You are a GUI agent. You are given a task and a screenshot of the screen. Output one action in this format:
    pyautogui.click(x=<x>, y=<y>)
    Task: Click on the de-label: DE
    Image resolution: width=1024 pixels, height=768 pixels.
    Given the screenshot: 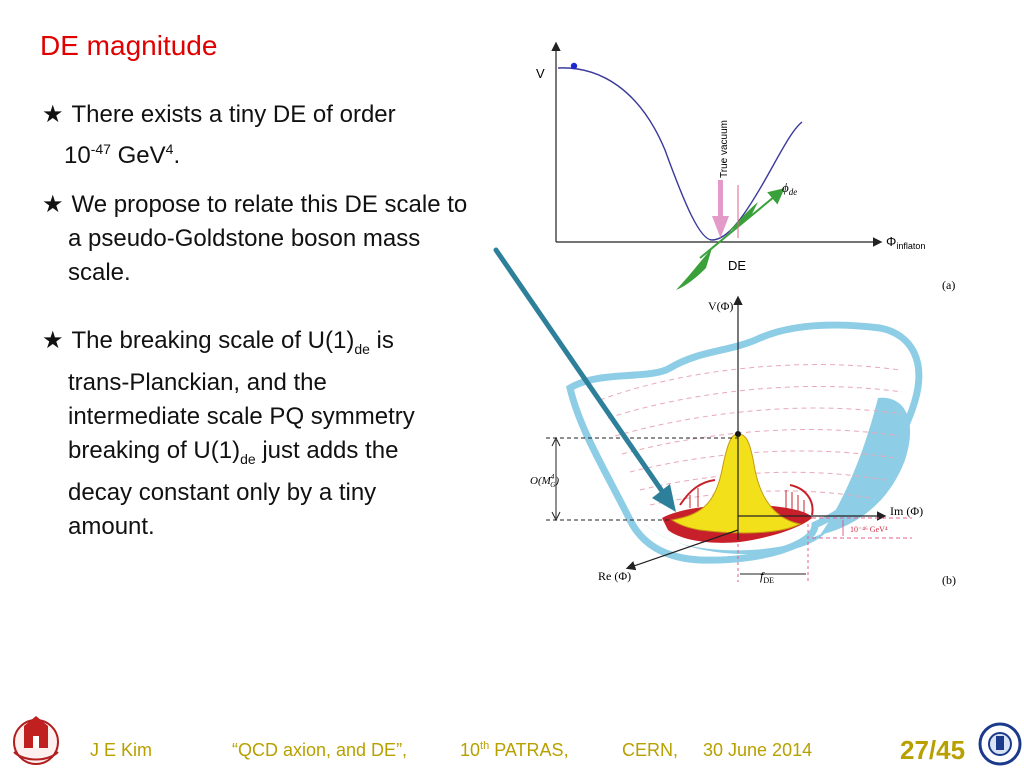 What is the action you would take?
    pyautogui.click(x=737, y=265)
    